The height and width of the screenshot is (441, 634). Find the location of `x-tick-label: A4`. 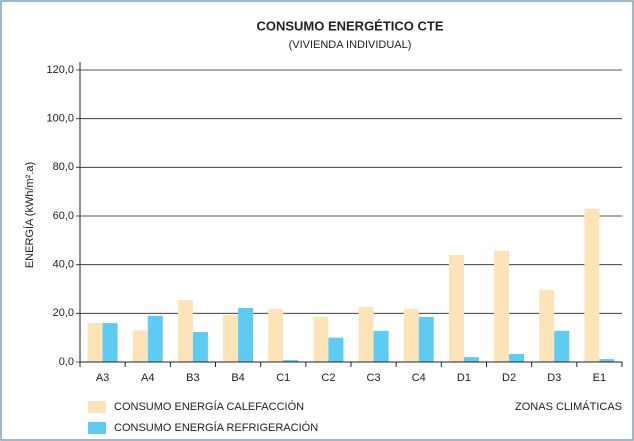

x-tick-label: A4 is located at coordinates (147, 378).